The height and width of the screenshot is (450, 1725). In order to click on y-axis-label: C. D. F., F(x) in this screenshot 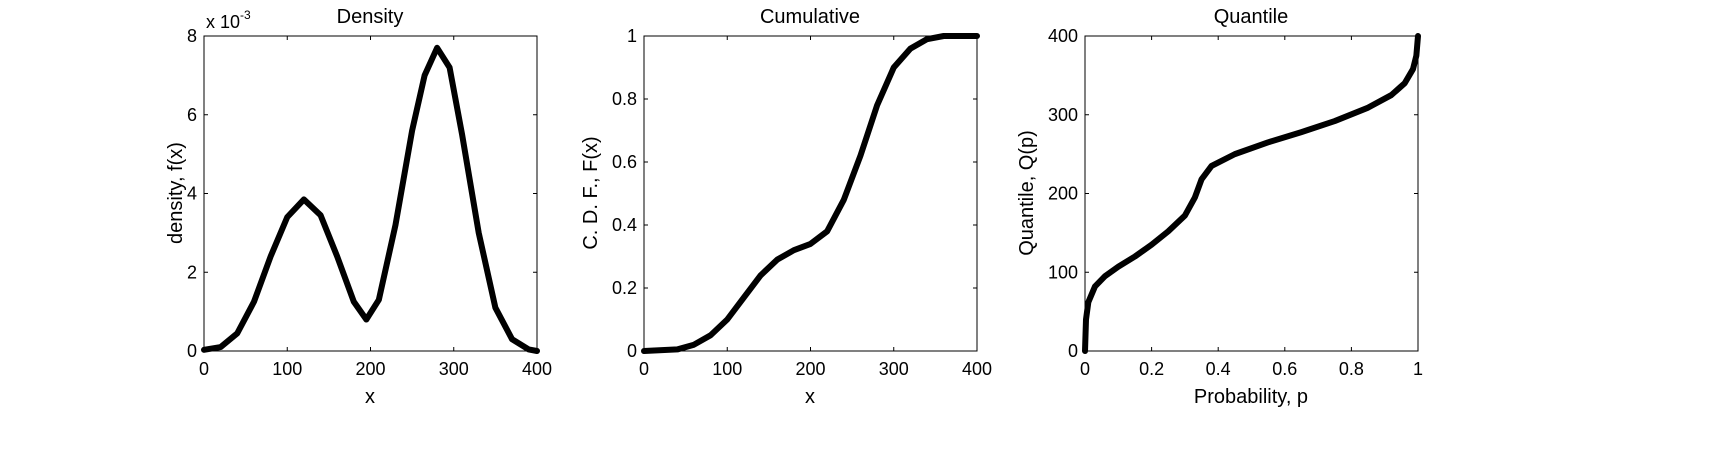, I will do `click(591, 192)`.